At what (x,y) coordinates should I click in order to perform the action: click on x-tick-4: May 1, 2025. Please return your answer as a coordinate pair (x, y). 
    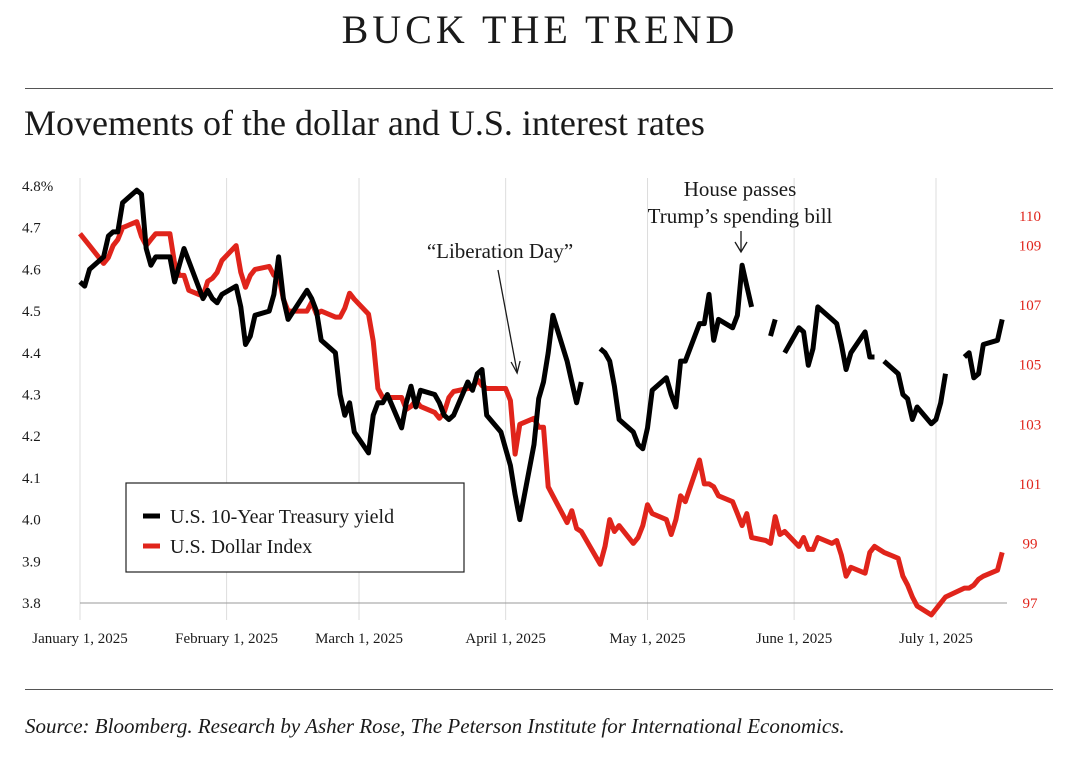
    Looking at the image, I should click on (647, 639).